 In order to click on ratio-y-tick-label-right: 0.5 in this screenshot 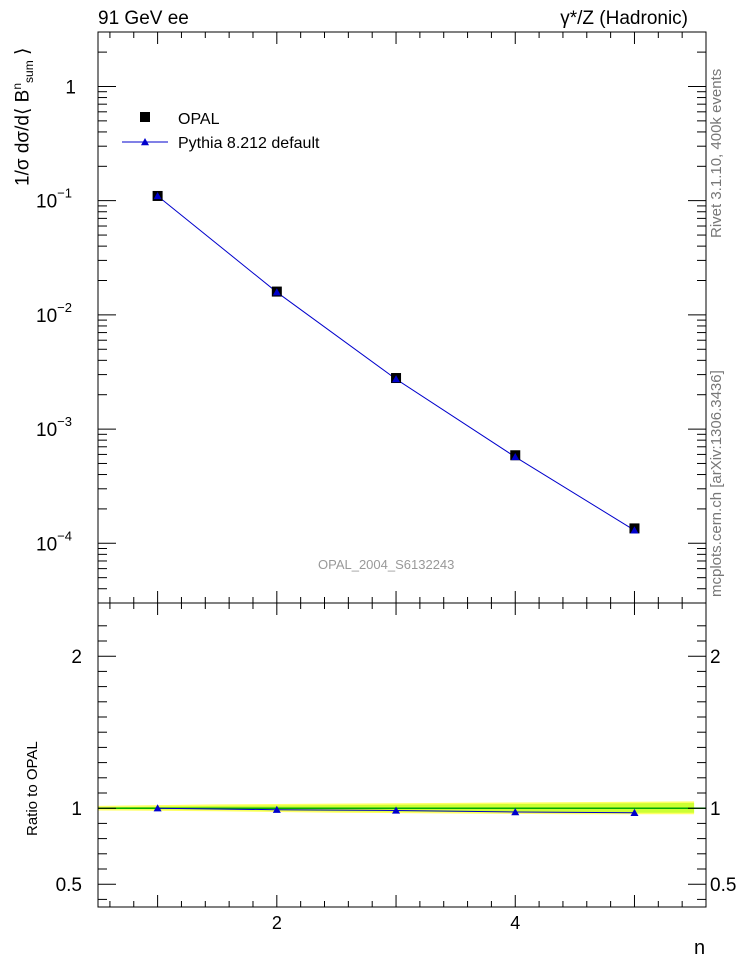, I will do `click(723, 885)`.